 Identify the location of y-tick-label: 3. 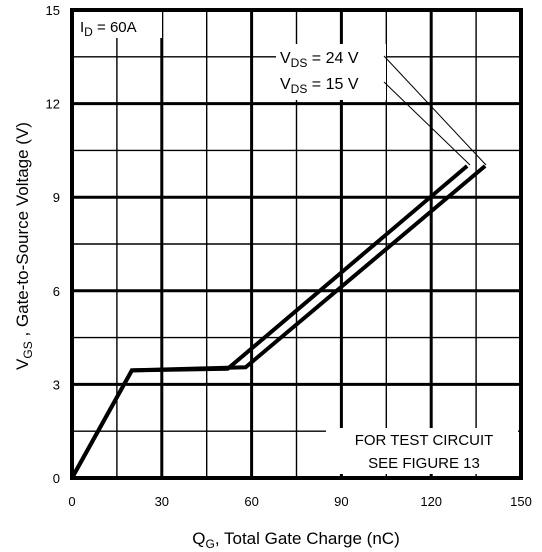
(56, 384).